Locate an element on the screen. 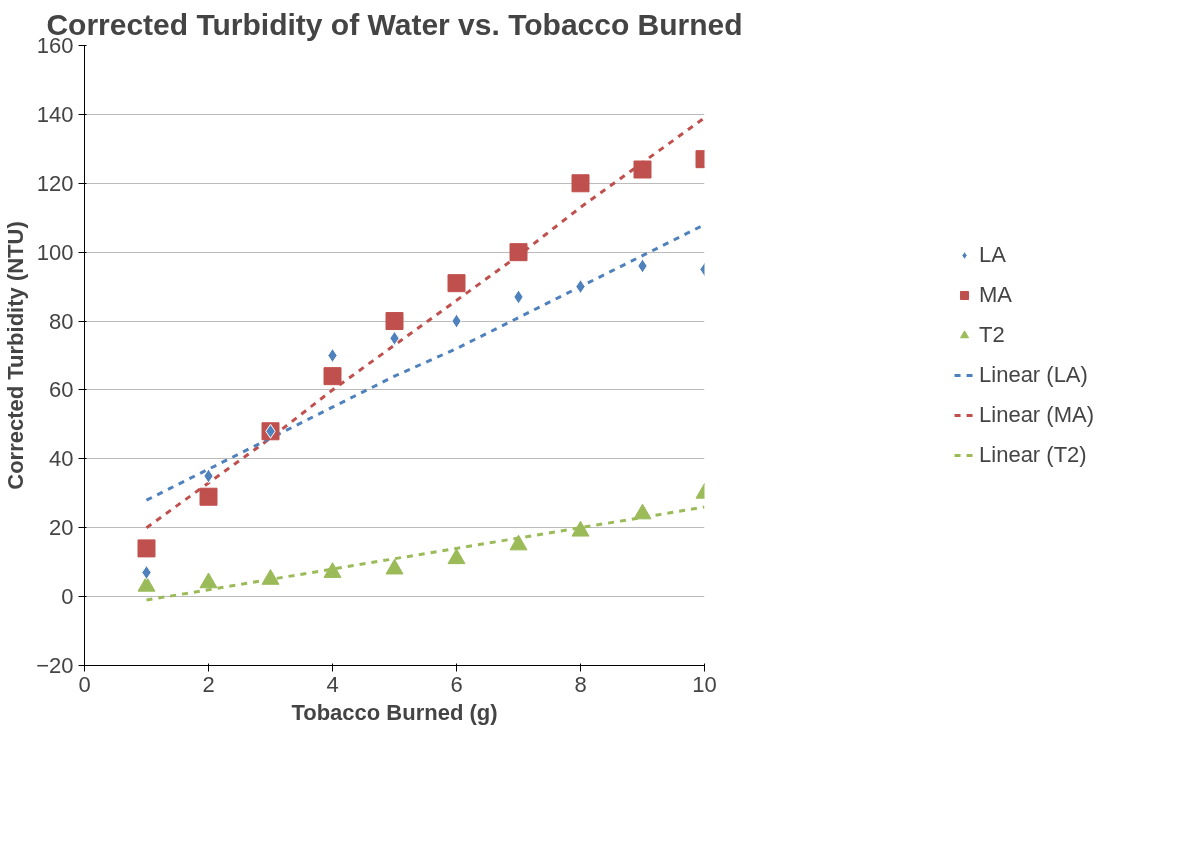 The height and width of the screenshot is (866, 1184). y-tick-label: 60 is located at coordinates (61, 390).